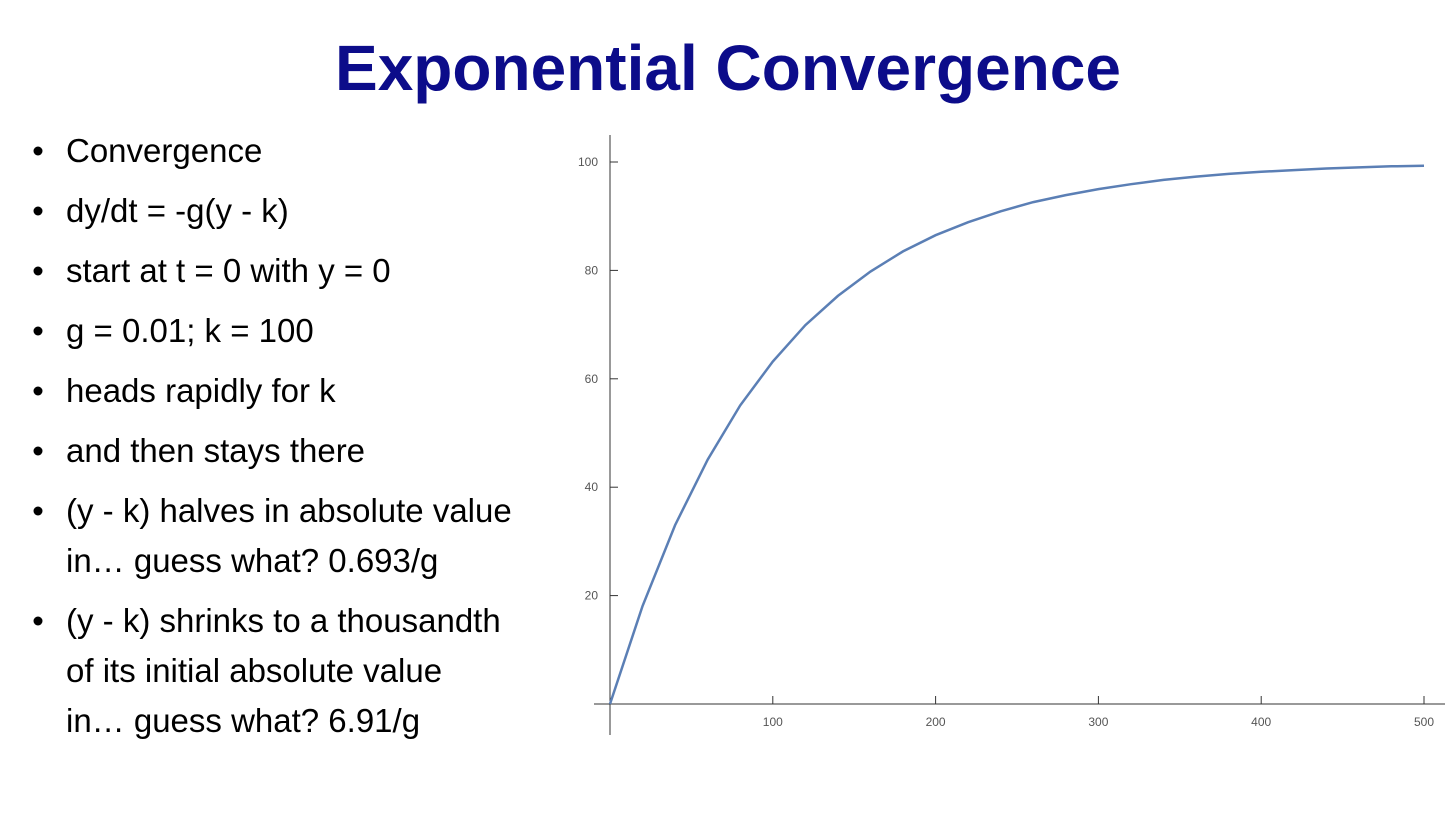 The image size is (1456, 819). Describe the element at coordinates (252, 560) in the screenshot. I see `bullet-text: in… guess what? 0.693/g` at that location.